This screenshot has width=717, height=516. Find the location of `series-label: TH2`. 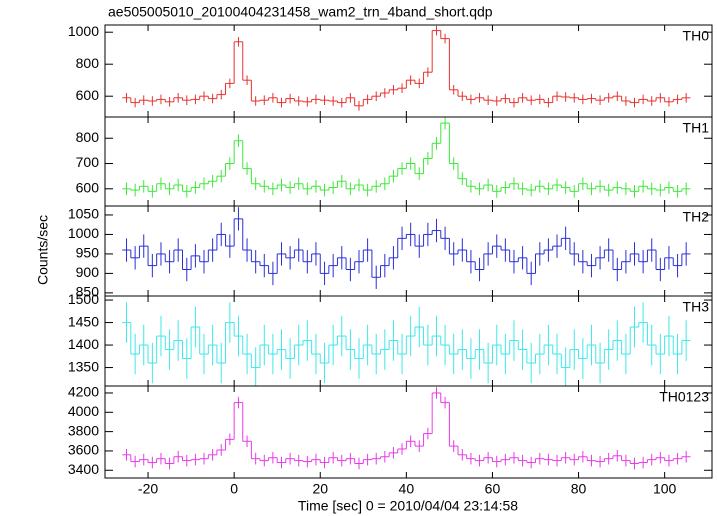

series-label: TH2 is located at coordinates (696, 217).